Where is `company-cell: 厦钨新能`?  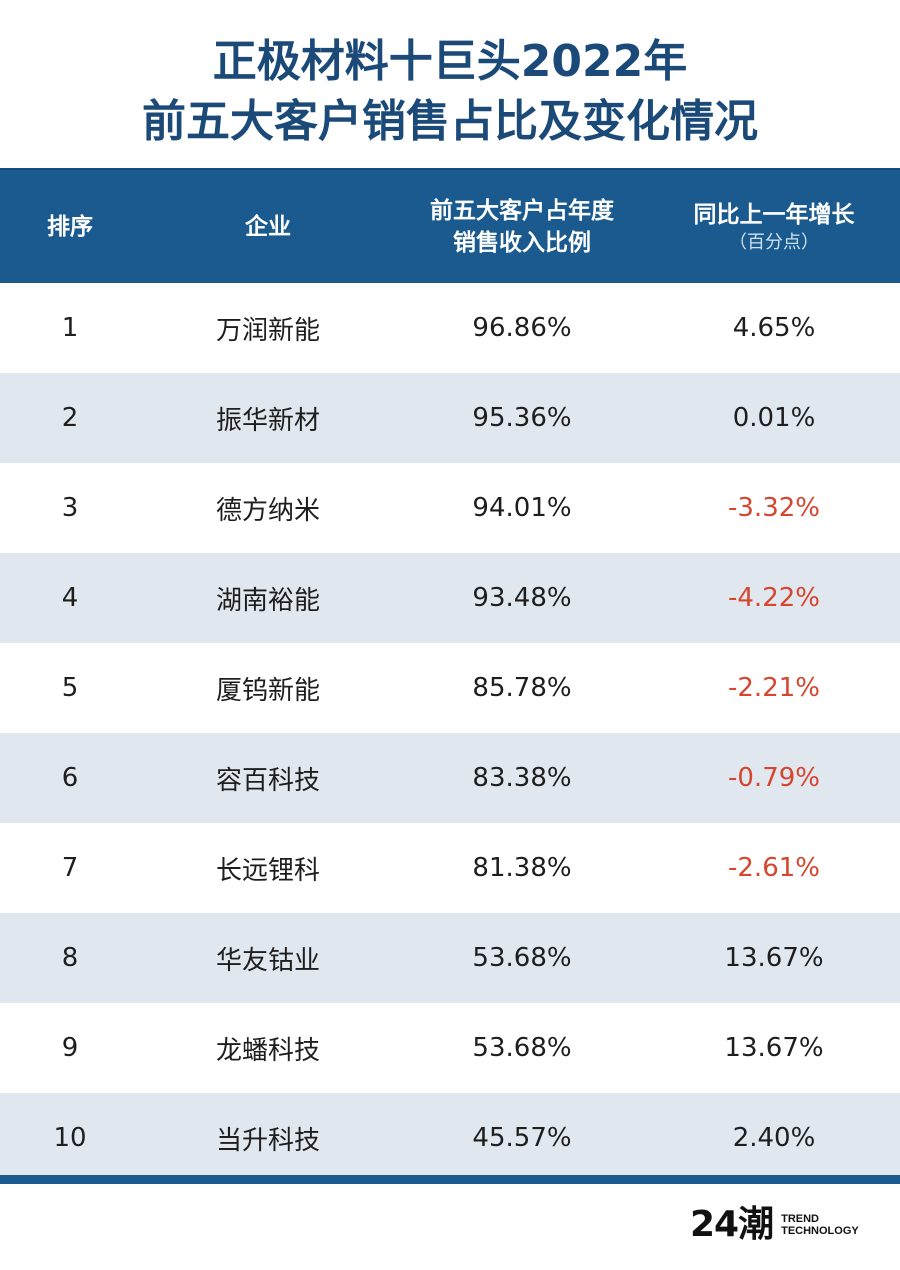 company-cell: 厦钨新能 is located at coordinates (267, 690).